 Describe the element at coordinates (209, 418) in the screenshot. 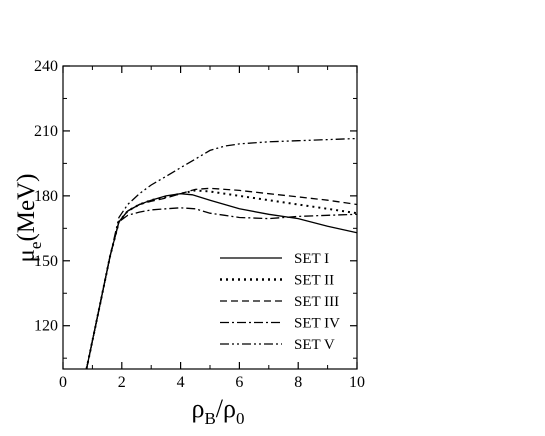

I see `x-label-sub-b: B` at that location.